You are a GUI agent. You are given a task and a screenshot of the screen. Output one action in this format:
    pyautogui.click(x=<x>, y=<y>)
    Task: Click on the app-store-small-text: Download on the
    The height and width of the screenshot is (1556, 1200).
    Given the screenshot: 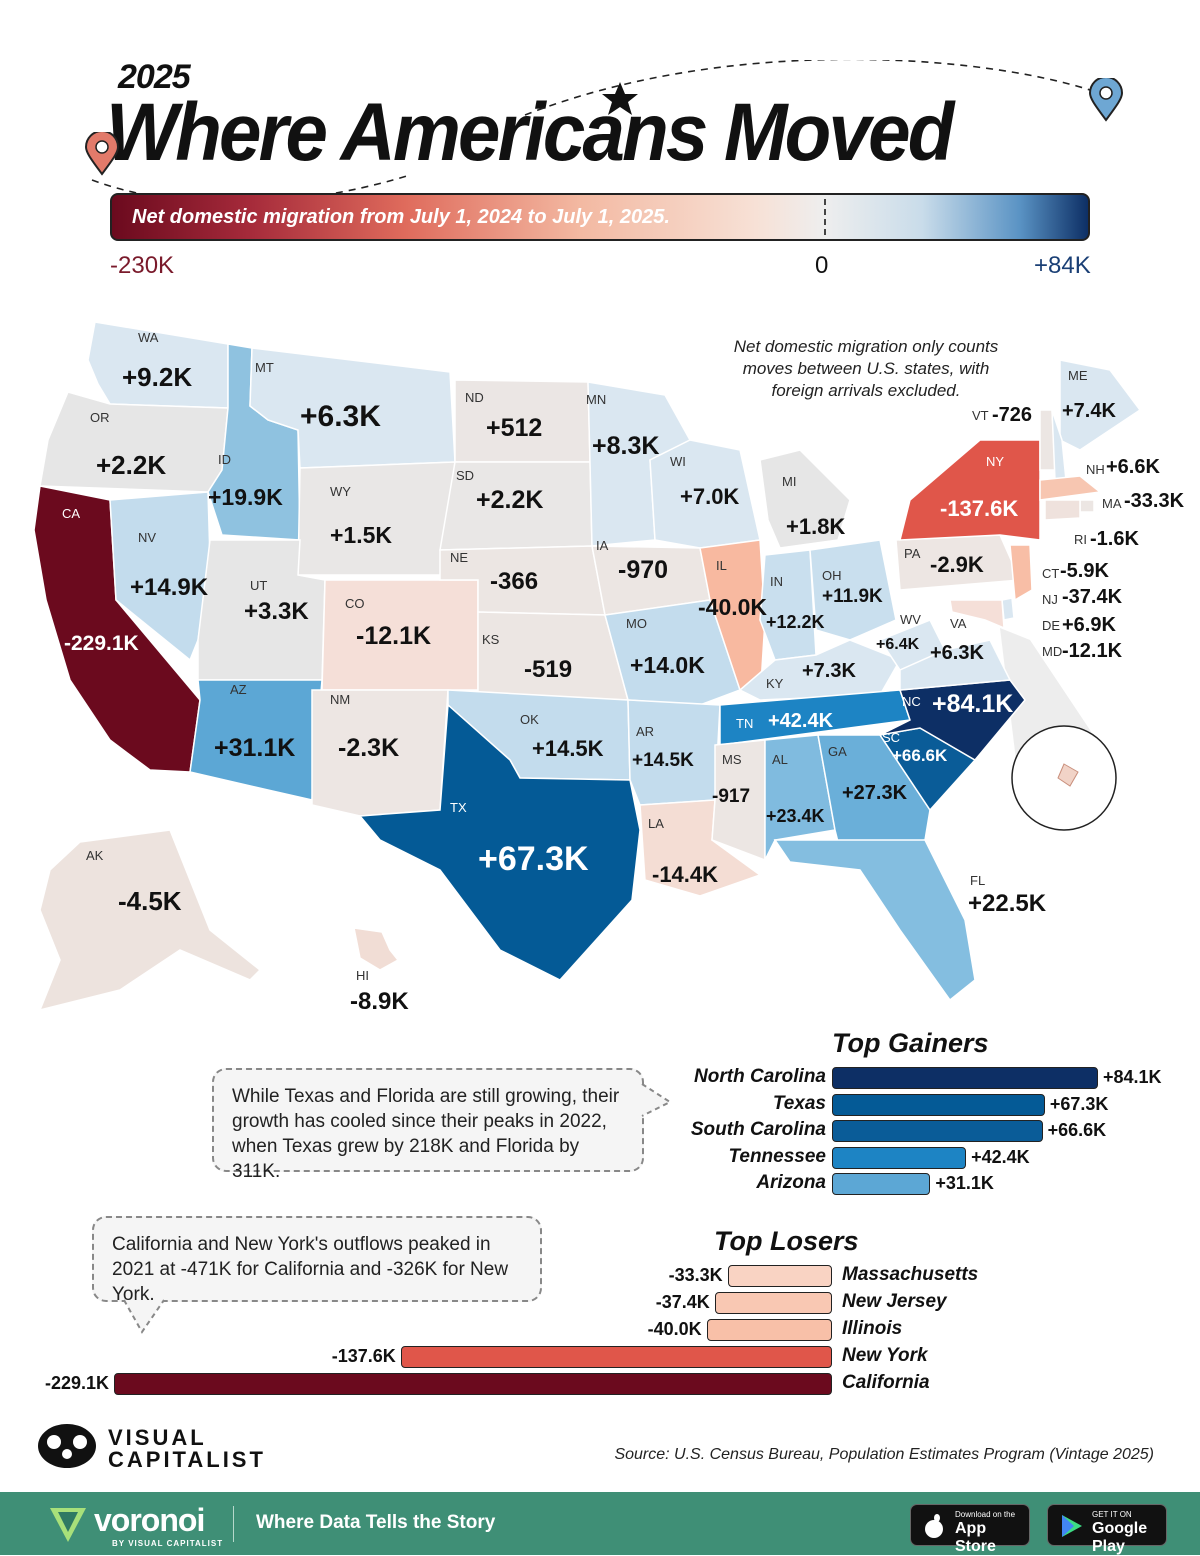 What is the action you would take?
    pyautogui.click(x=985, y=1514)
    